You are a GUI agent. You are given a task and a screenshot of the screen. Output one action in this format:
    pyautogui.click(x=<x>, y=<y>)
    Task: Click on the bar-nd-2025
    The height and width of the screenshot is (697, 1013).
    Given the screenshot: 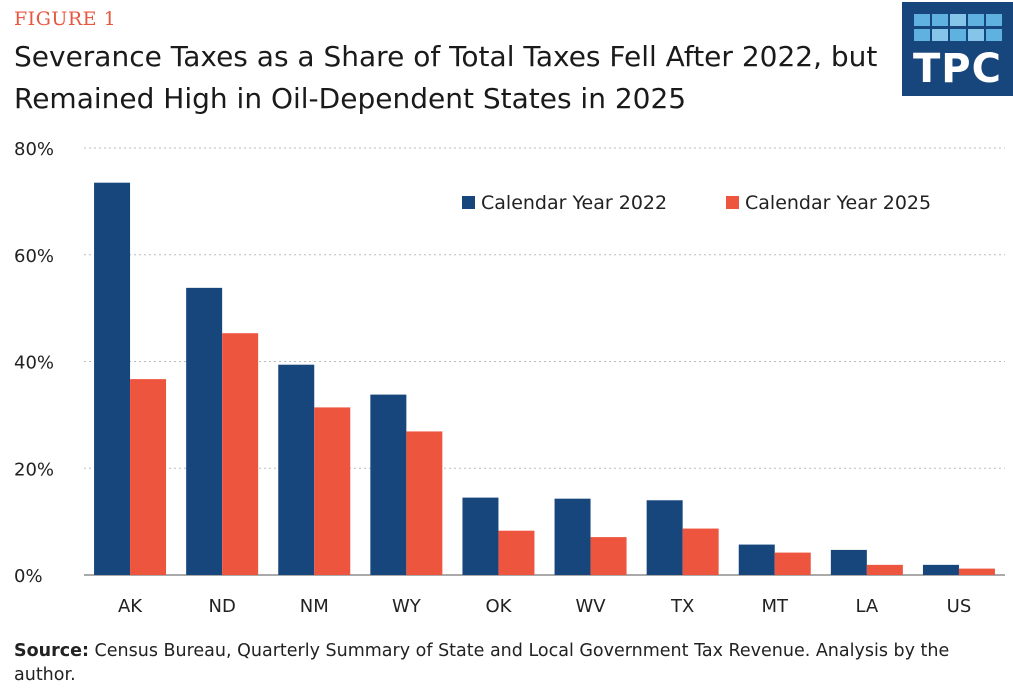 What is the action you would take?
    pyautogui.click(x=240, y=454)
    